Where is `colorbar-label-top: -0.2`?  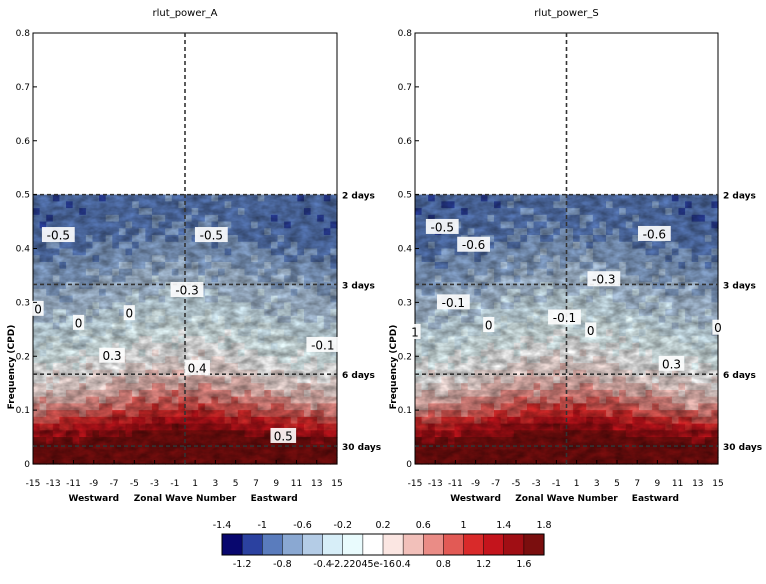
colorbar-label-top: -0.2 is located at coordinates (342, 525).